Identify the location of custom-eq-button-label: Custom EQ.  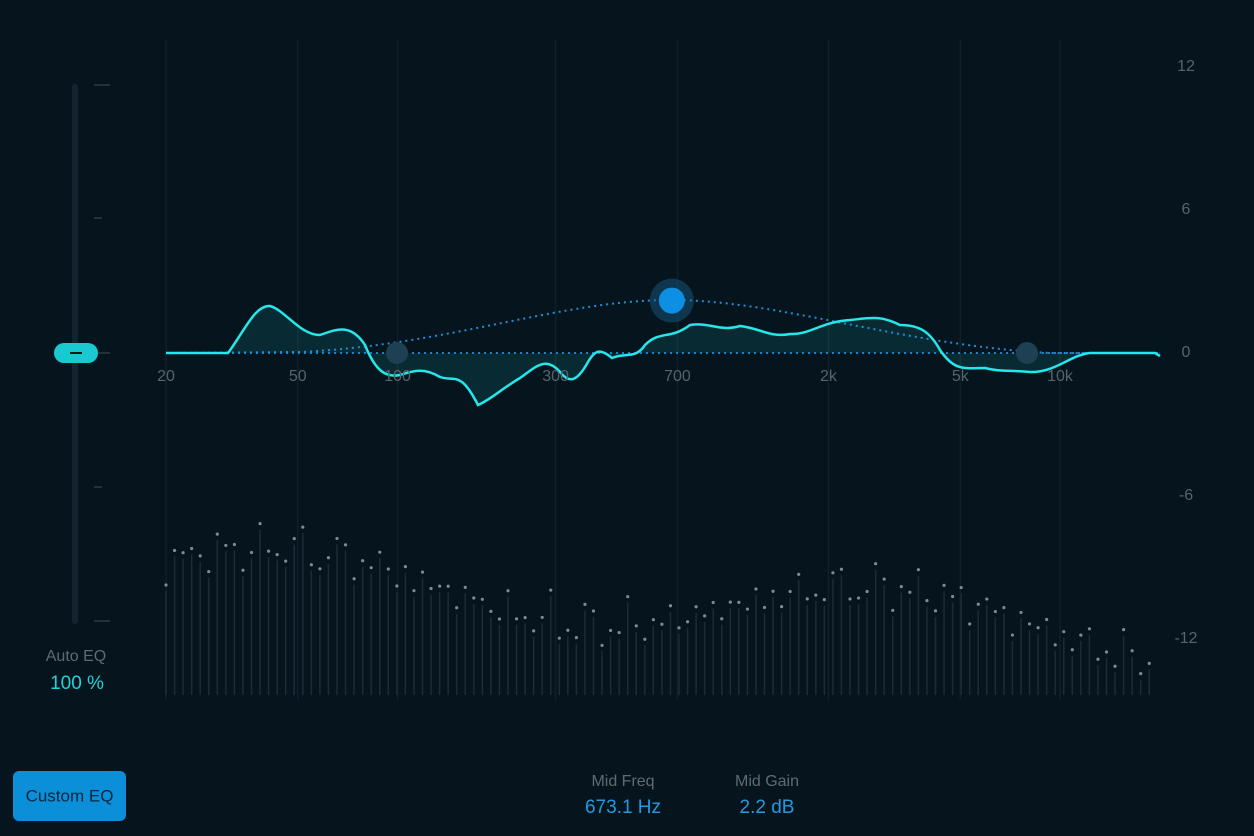
(70, 795).